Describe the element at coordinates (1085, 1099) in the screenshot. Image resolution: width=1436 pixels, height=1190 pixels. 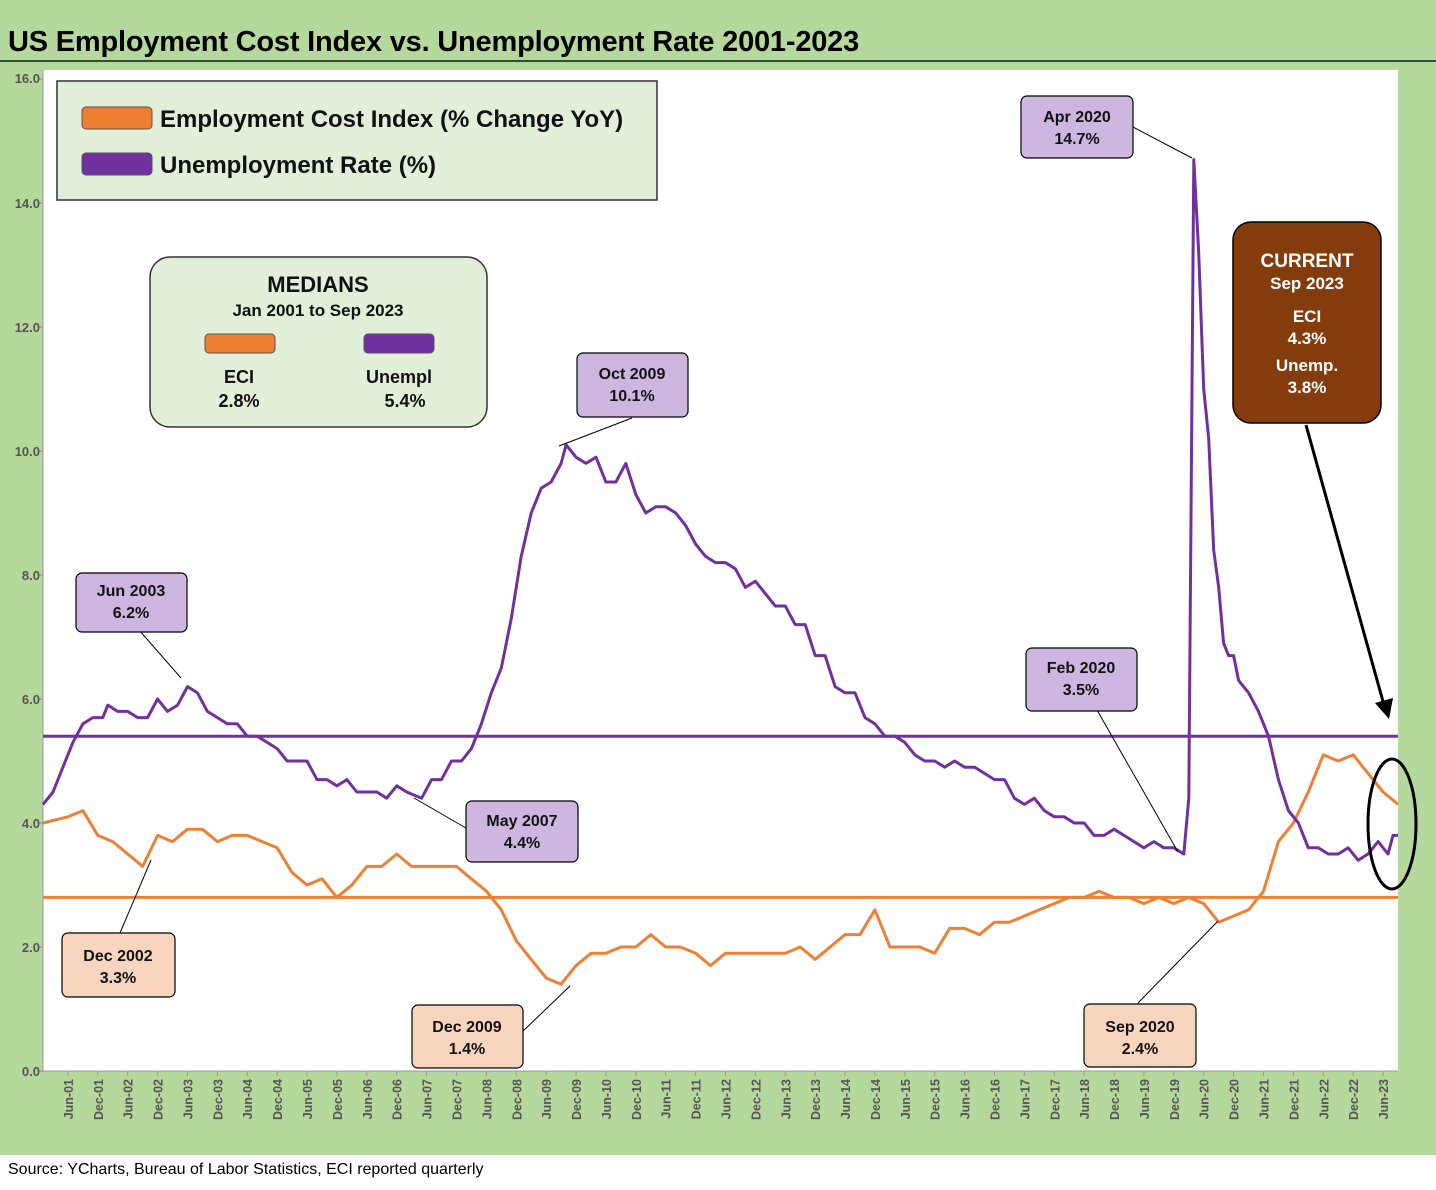
I see `x-tick-label: Jun-18` at that location.